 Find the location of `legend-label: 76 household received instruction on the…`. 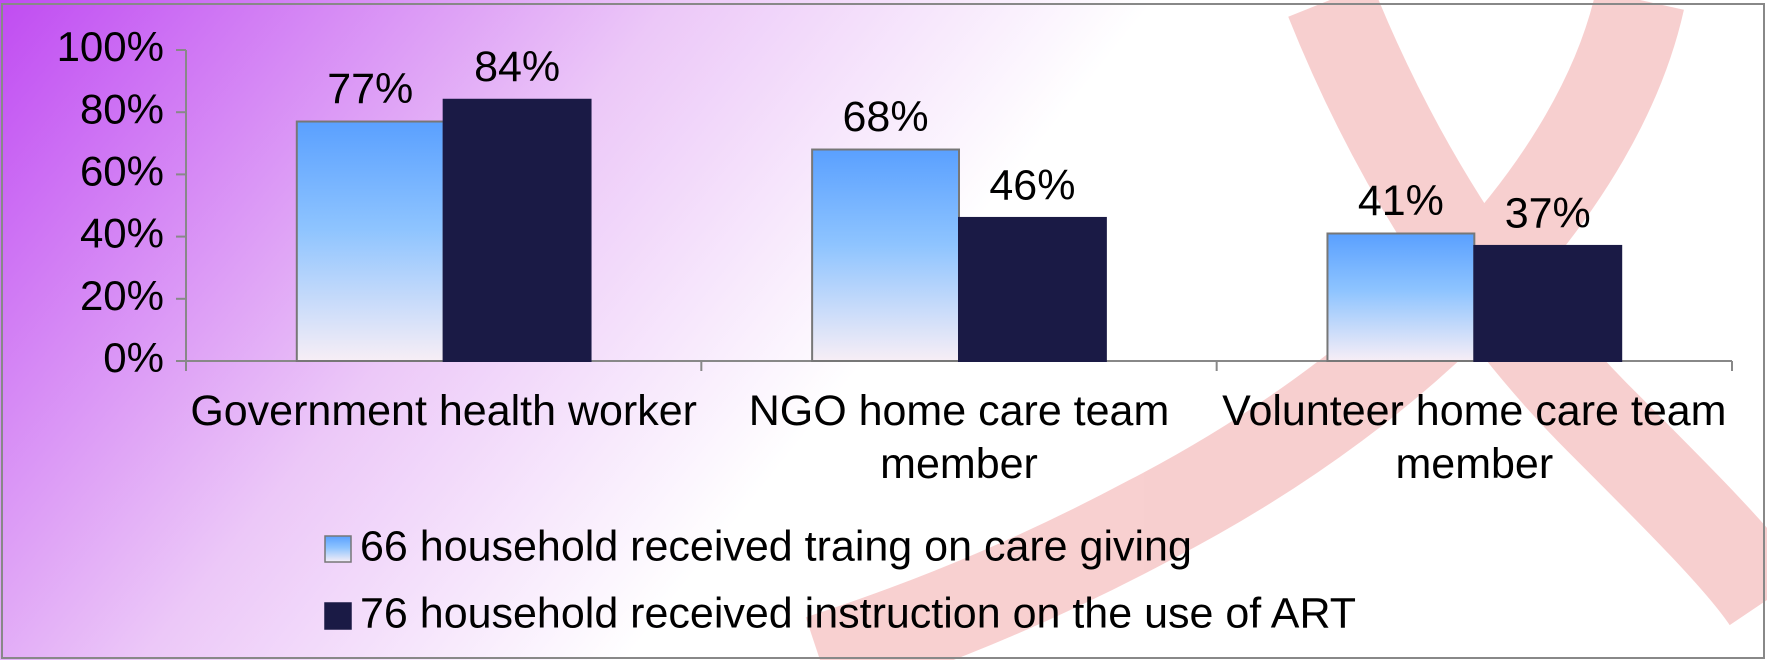

legend-label: 76 household received instruction on the… is located at coordinates (858, 613).